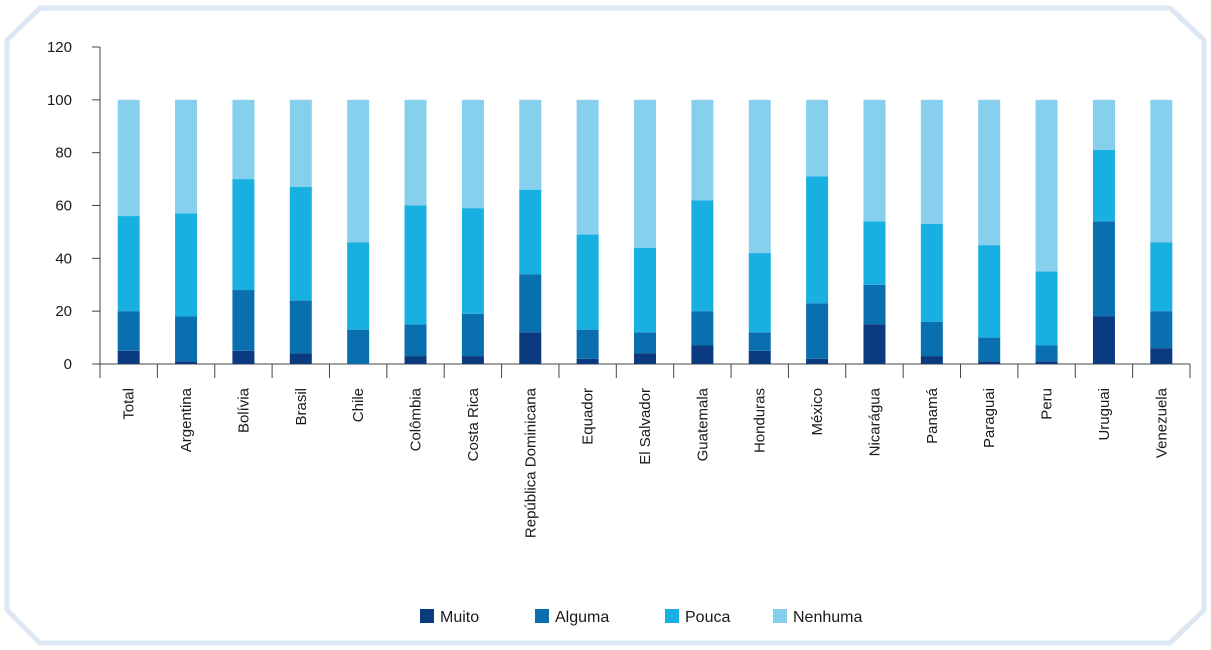 The height and width of the screenshot is (650, 1211). Describe the element at coordinates (989, 418) in the screenshot. I see `category-label: Paraguai` at that location.